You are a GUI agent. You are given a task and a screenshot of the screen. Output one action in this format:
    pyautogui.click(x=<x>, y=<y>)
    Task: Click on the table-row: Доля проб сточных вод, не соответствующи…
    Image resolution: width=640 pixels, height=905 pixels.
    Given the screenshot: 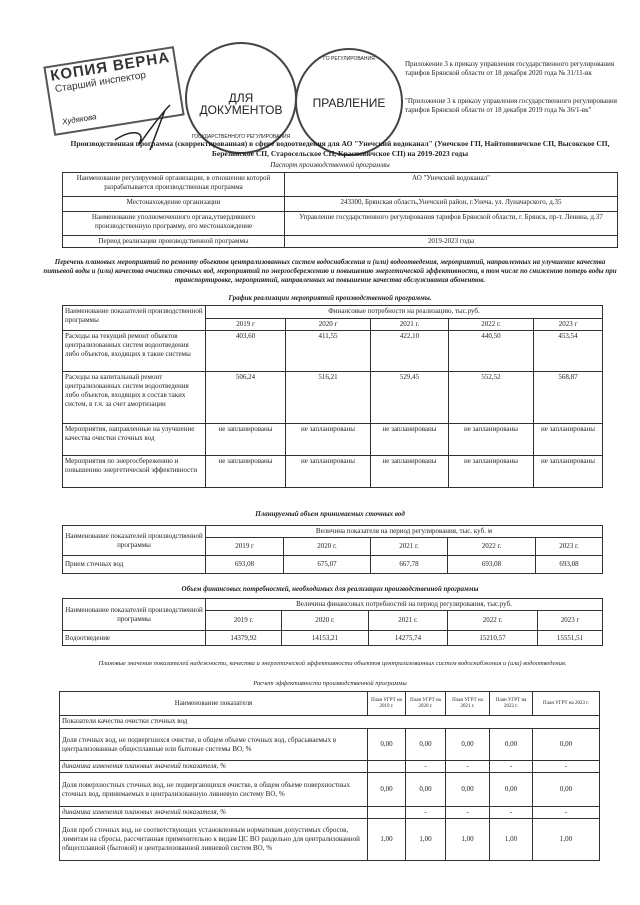 What is the action you would take?
    pyautogui.click(x=329, y=839)
    